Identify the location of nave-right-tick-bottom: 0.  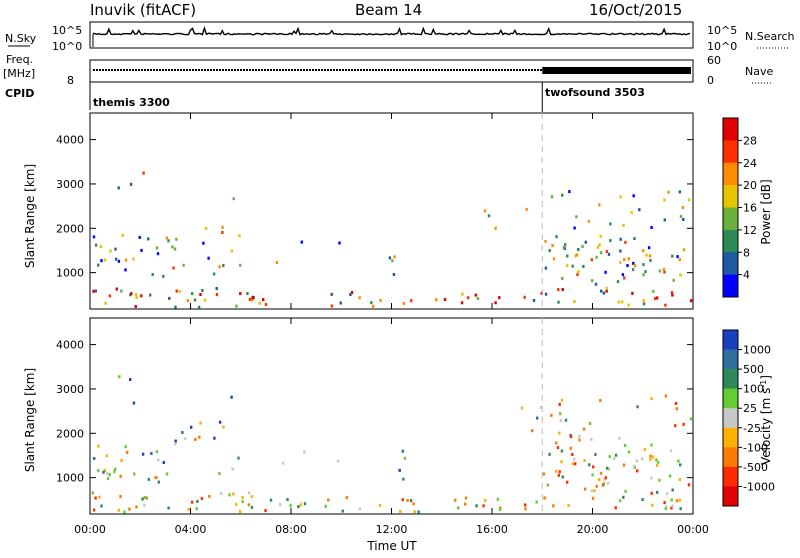
(710, 80).